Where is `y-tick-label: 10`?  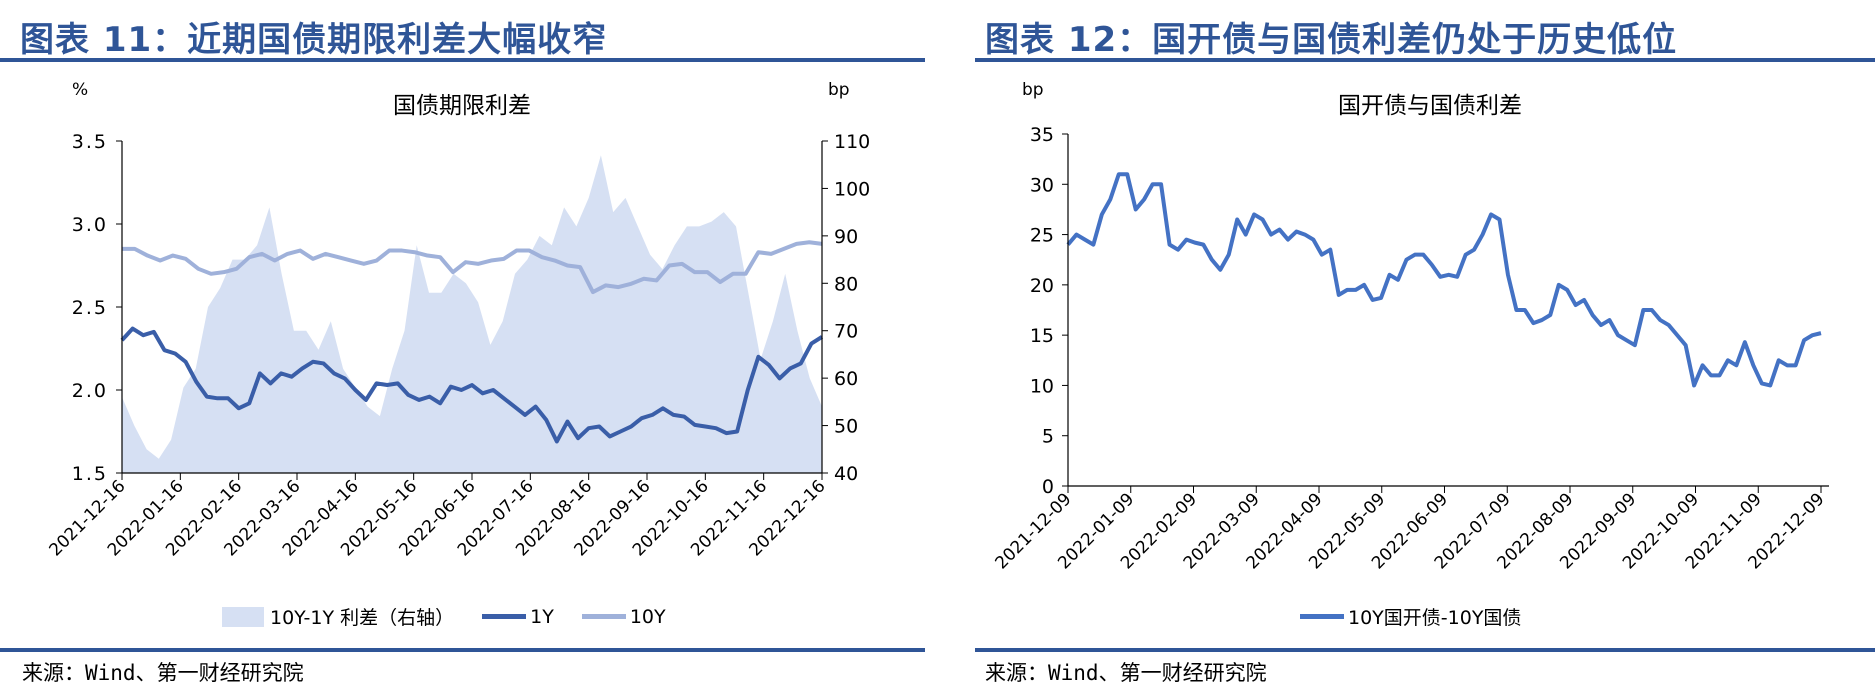
y-tick-label: 10 is located at coordinates (1042, 386).